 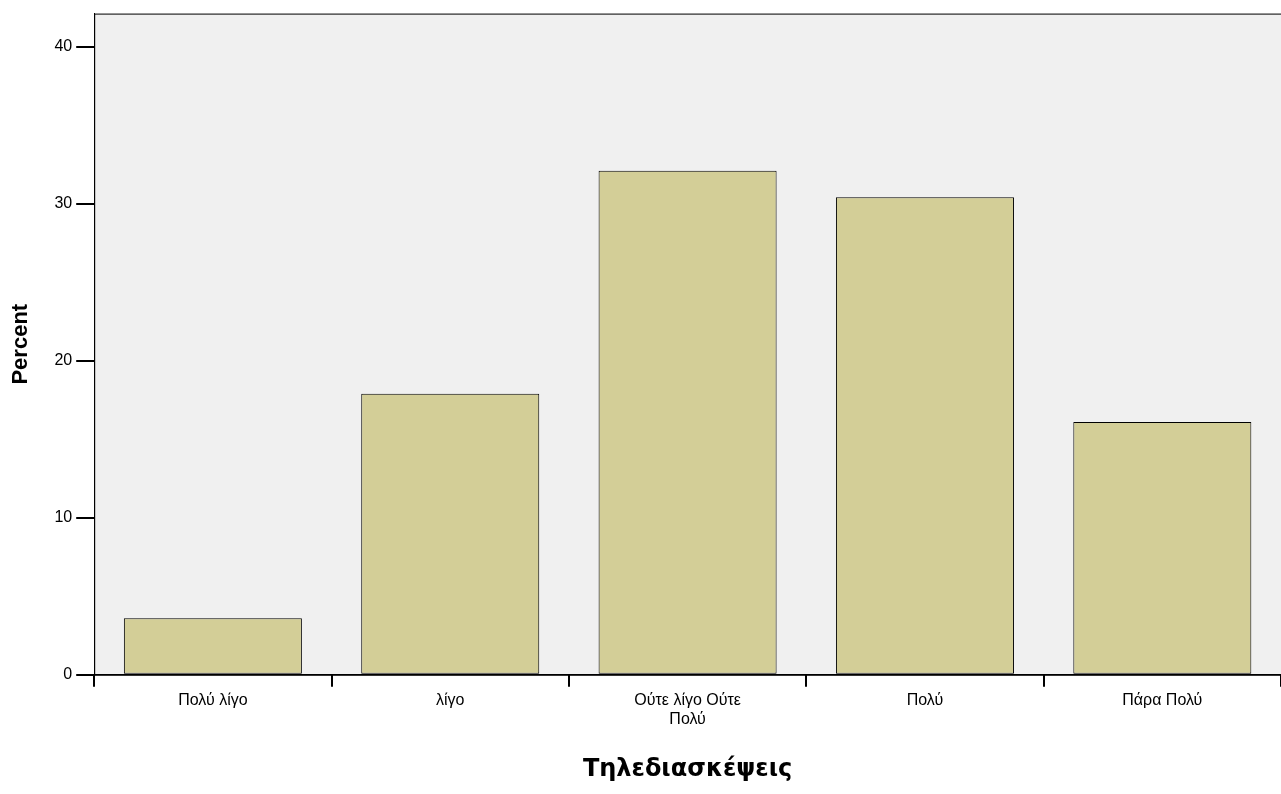 What do you see at coordinates (63, 517) in the screenshot?
I see `y-tick-label: 10` at bounding box center [63, 517].